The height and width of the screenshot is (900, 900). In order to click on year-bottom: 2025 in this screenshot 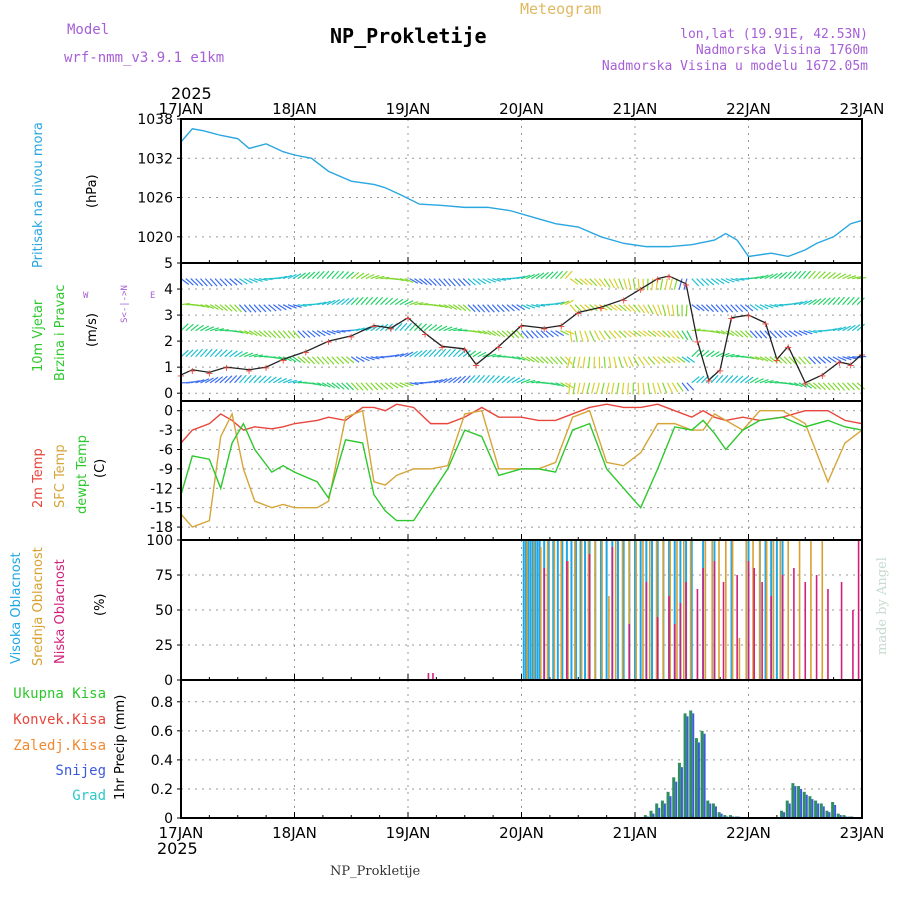, I will do `click(177, 848)`.